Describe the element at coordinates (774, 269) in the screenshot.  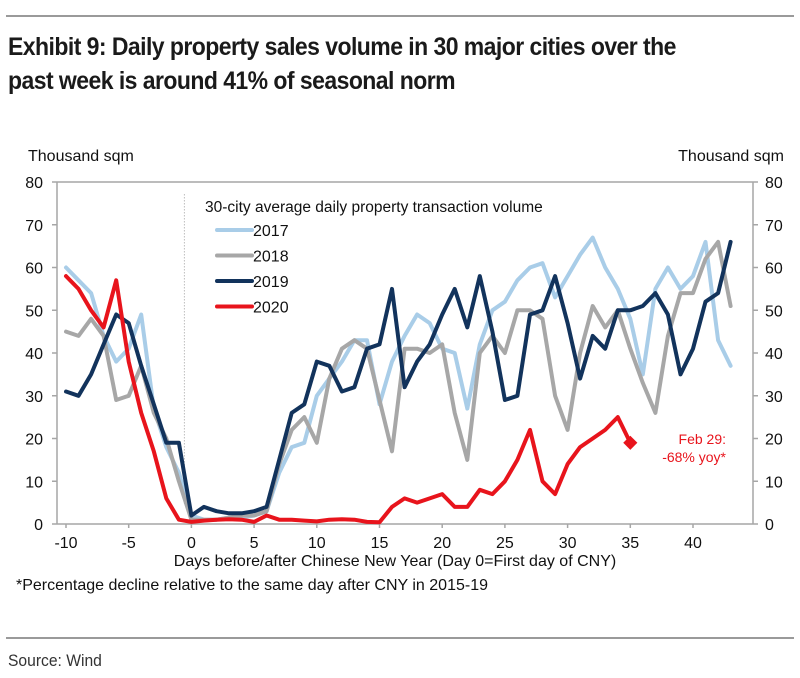
I see `right-y-tick-label: 60` at that location.